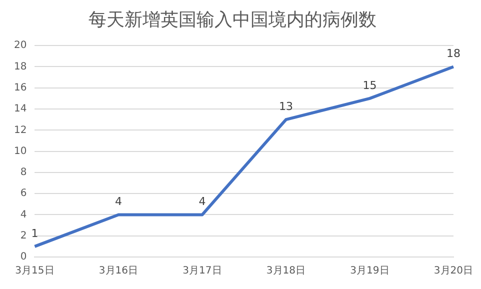  Describe the element at coordinates (118, 271) in the screenshot. I see `x-tick-label: 3月16日` at that location.